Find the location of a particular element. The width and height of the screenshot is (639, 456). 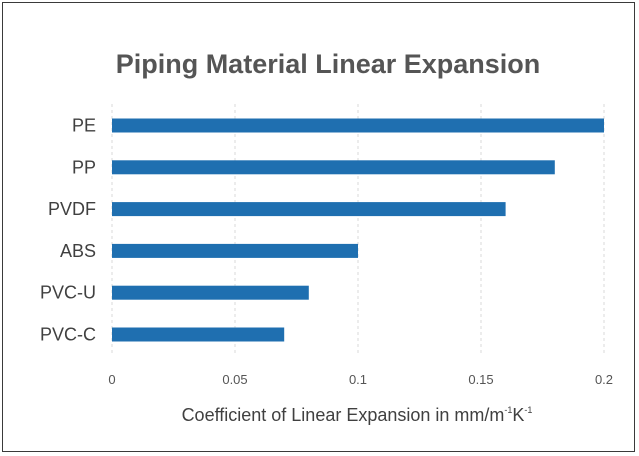

category-label: PVDF is located at coordinates (72, 209).